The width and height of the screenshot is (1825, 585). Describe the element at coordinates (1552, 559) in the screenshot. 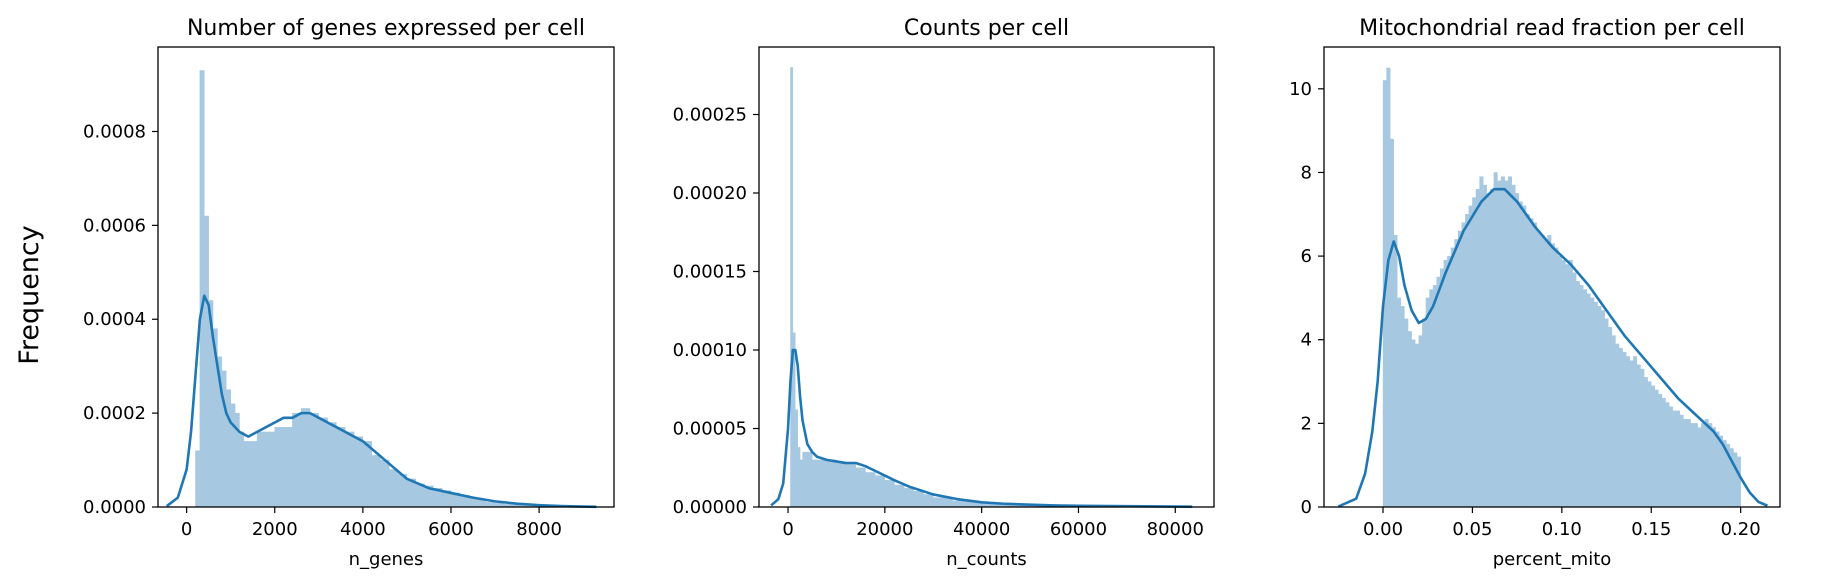

I see `x-axis-label: percent_mito` at that location.